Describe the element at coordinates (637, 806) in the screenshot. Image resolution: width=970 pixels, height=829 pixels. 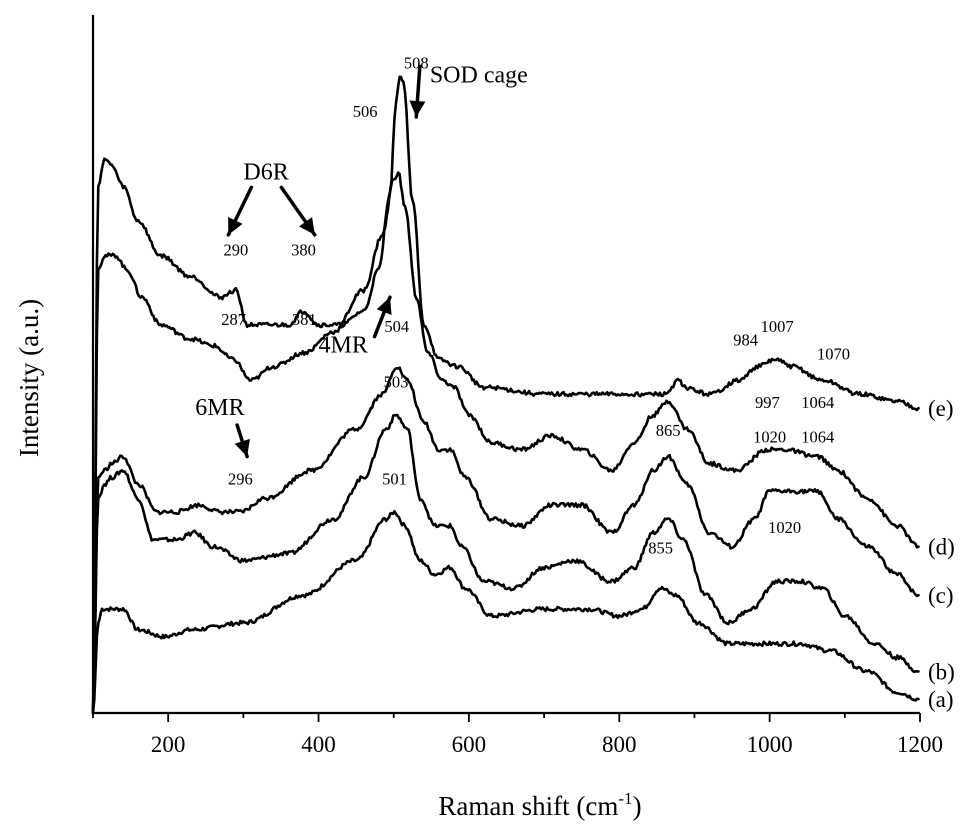
I see `x-axis-title-close: )` at that location.